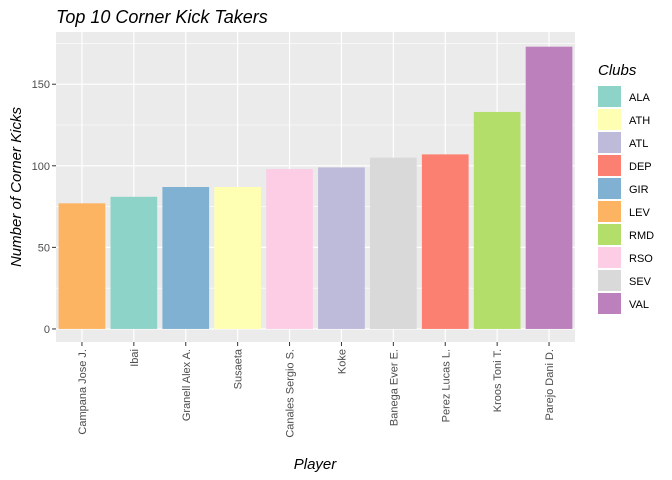  What do you see at coordinates (82, 266) in the screenshot?
I see `bar-campana-jose-j` at bounding box center [82, 266].